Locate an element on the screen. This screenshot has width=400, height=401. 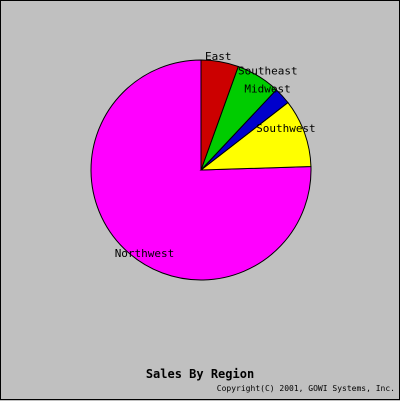
slice-label-southwest: Southwest is located at coordinates (286, 128).